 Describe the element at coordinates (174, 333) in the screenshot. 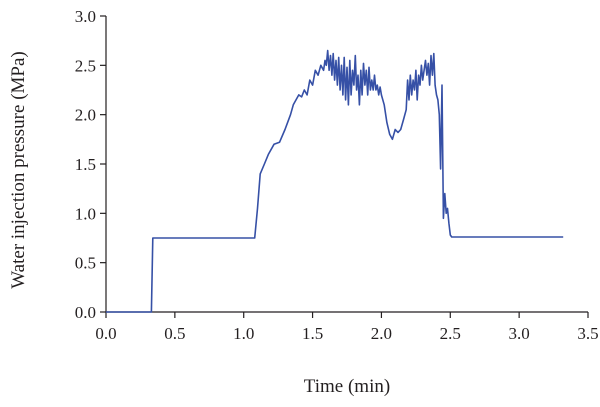

I see `x-tick-label: 0.5` at that location.